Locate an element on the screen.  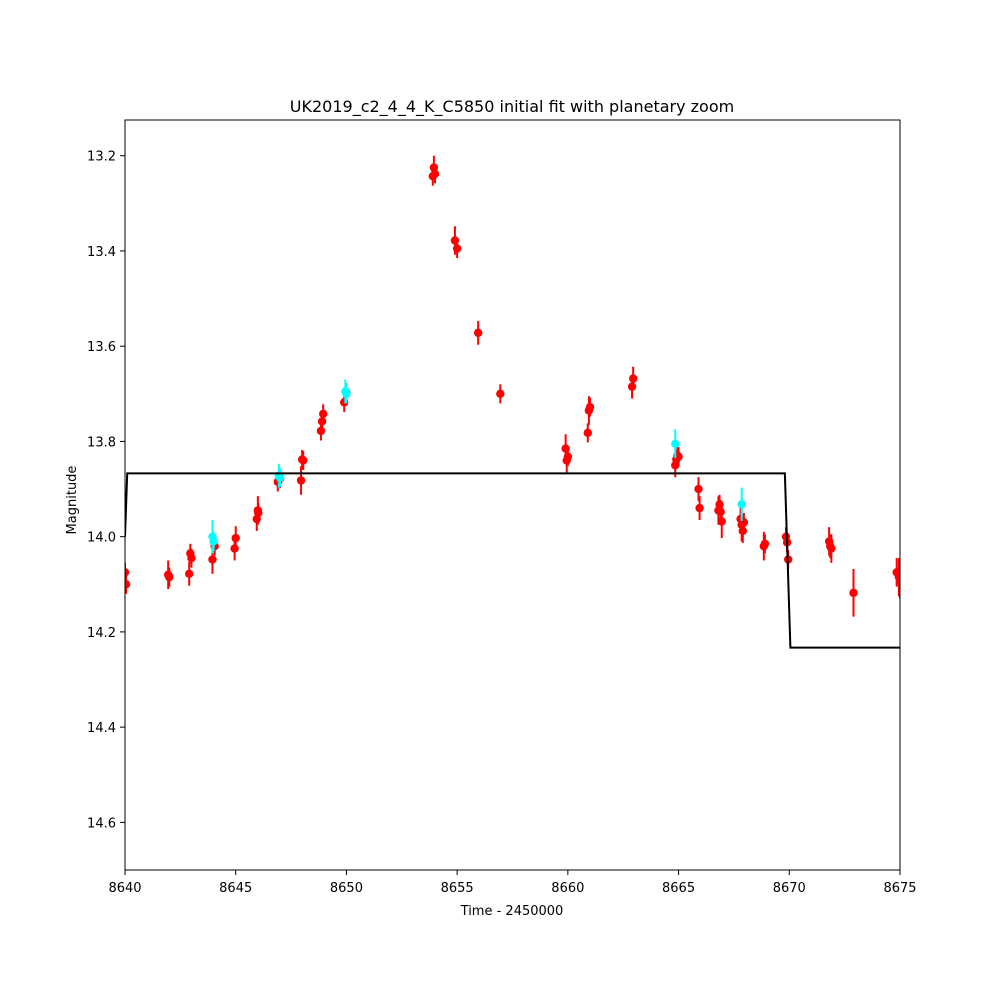
y-tick-label: 14.0 is located at coordinates (101, 538).